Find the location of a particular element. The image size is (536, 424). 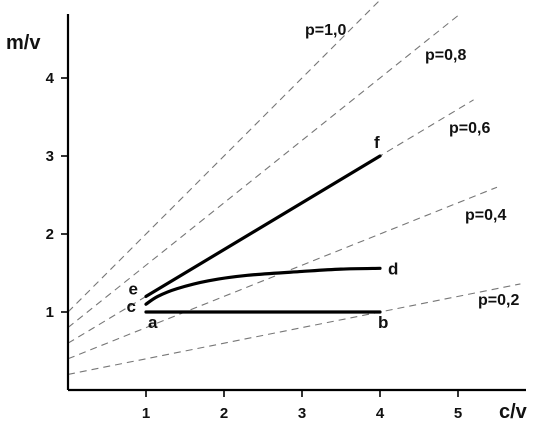

x-tick-label: 1 is located at coordinates (146, 413).